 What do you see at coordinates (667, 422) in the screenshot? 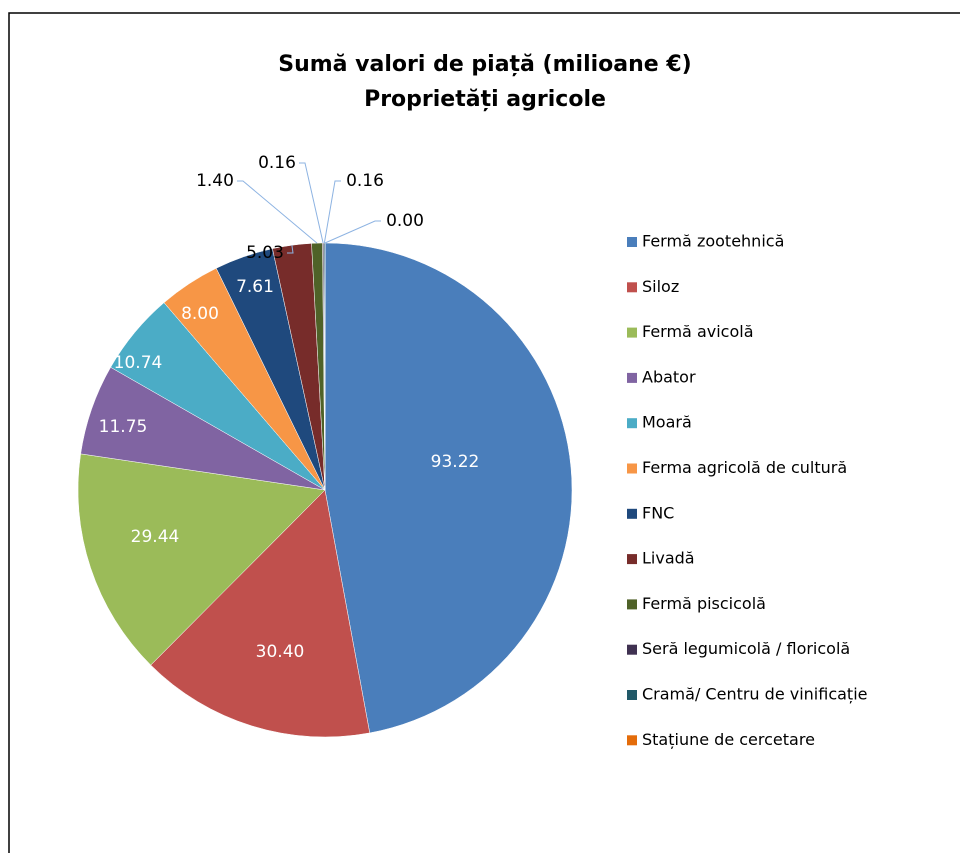
I see `legend-label: Moară` at bounding box center [667, 422].